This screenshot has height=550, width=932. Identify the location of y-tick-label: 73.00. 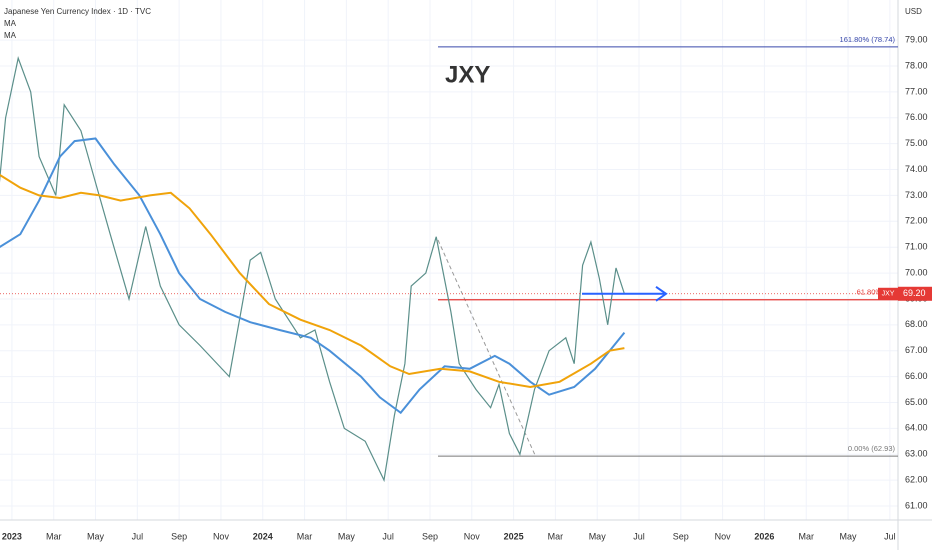
(916, 195).